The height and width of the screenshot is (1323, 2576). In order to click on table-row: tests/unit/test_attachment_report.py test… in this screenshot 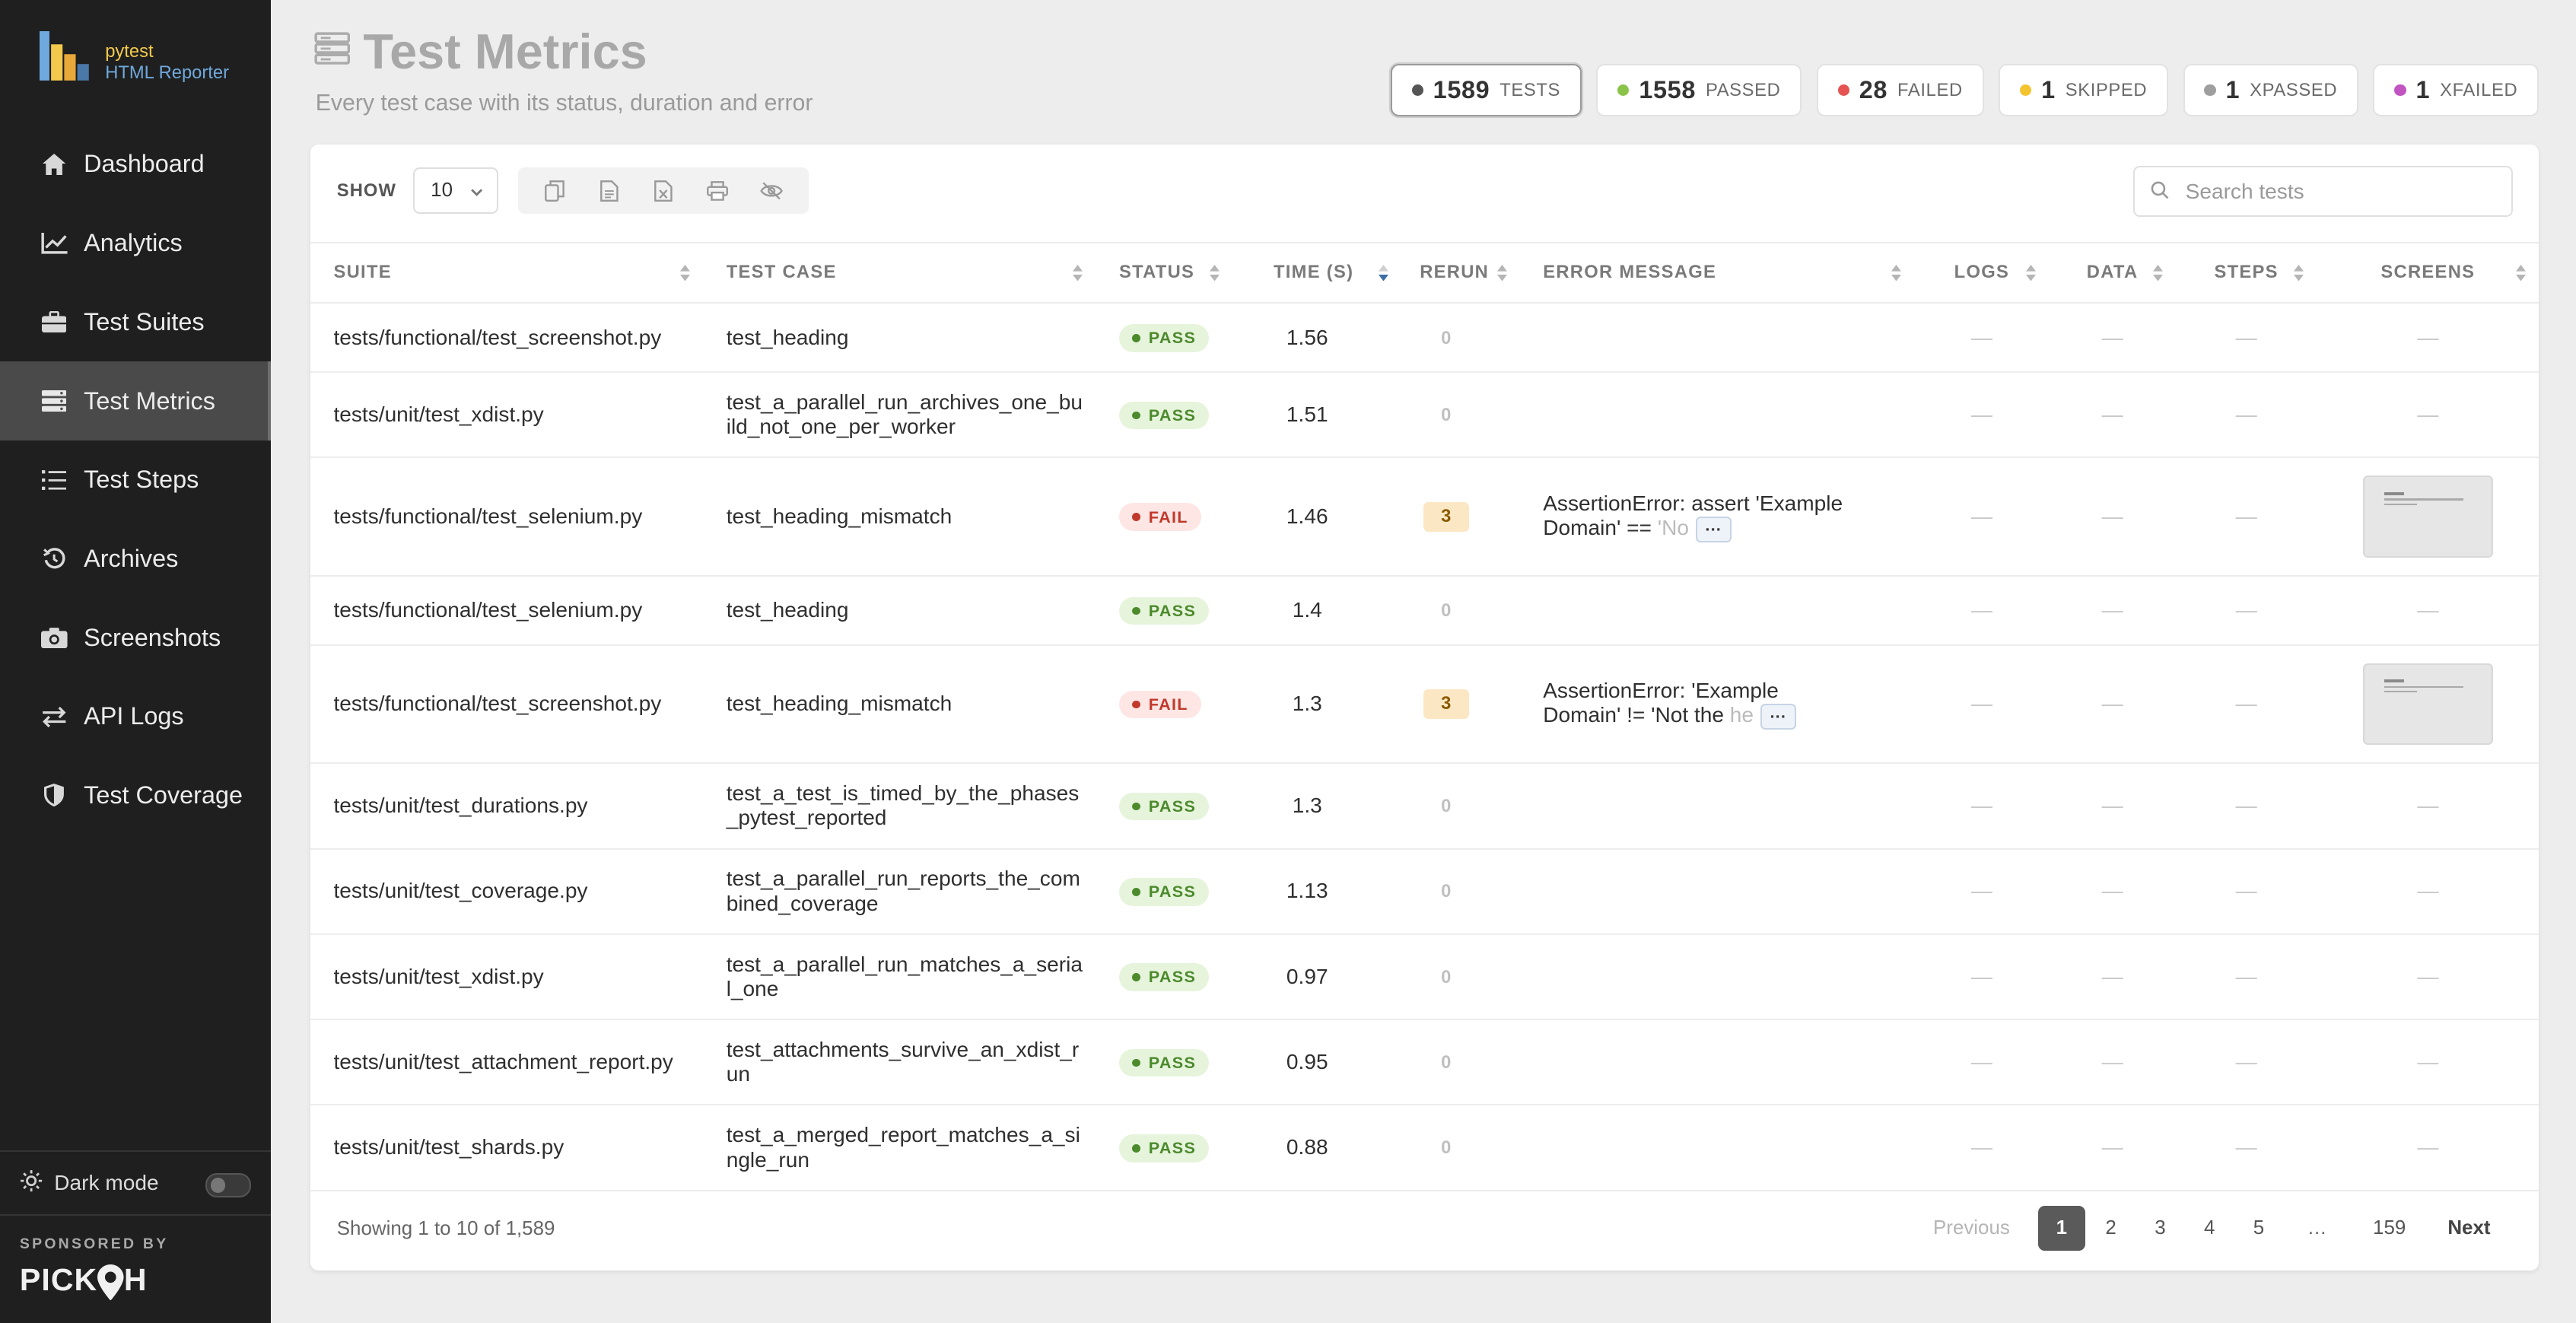, I will do `click(1424, 1062)`.